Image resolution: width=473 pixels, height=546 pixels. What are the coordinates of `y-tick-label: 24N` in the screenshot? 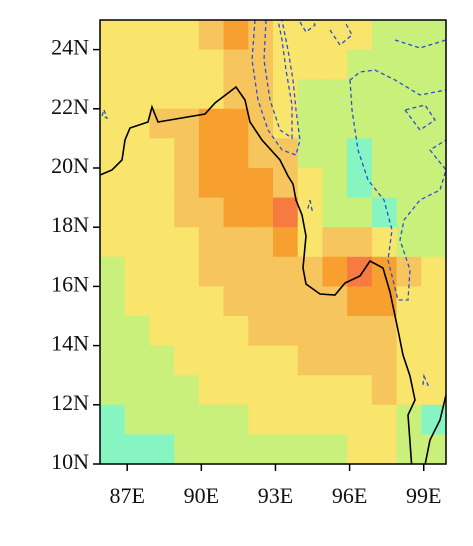 It's located at (70, 47).